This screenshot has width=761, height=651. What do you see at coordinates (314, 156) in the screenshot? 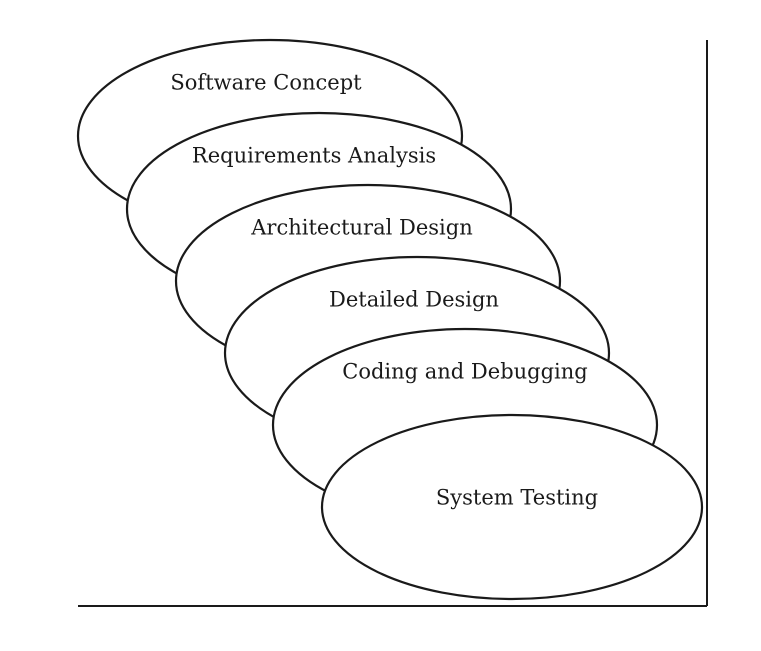
I see `stage-label-requirements-analysis: Requirements Analysis` at bounding box center [314, 156].